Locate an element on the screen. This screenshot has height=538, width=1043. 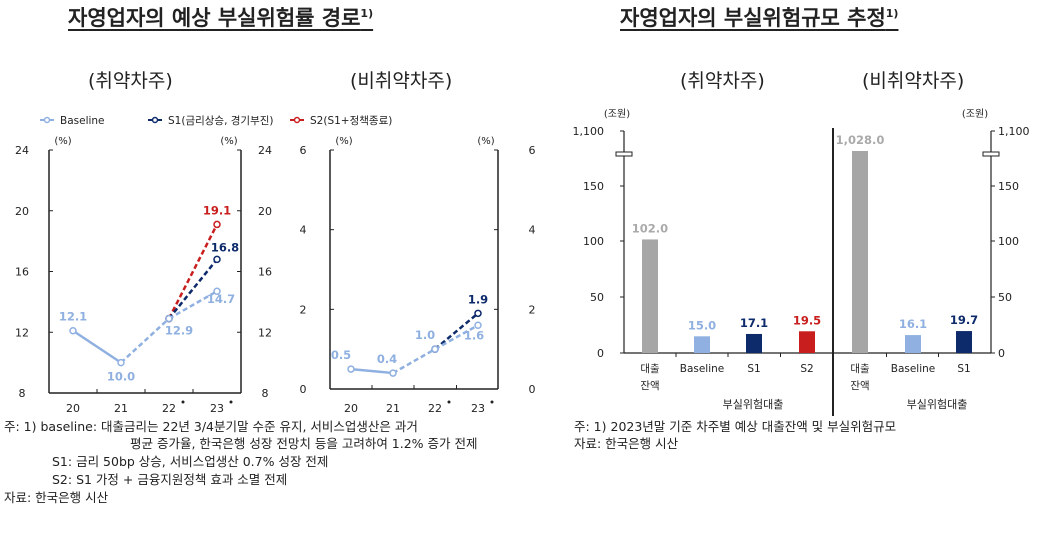
data-label-baseline: 12.9 is located at coordinates (179, 331).